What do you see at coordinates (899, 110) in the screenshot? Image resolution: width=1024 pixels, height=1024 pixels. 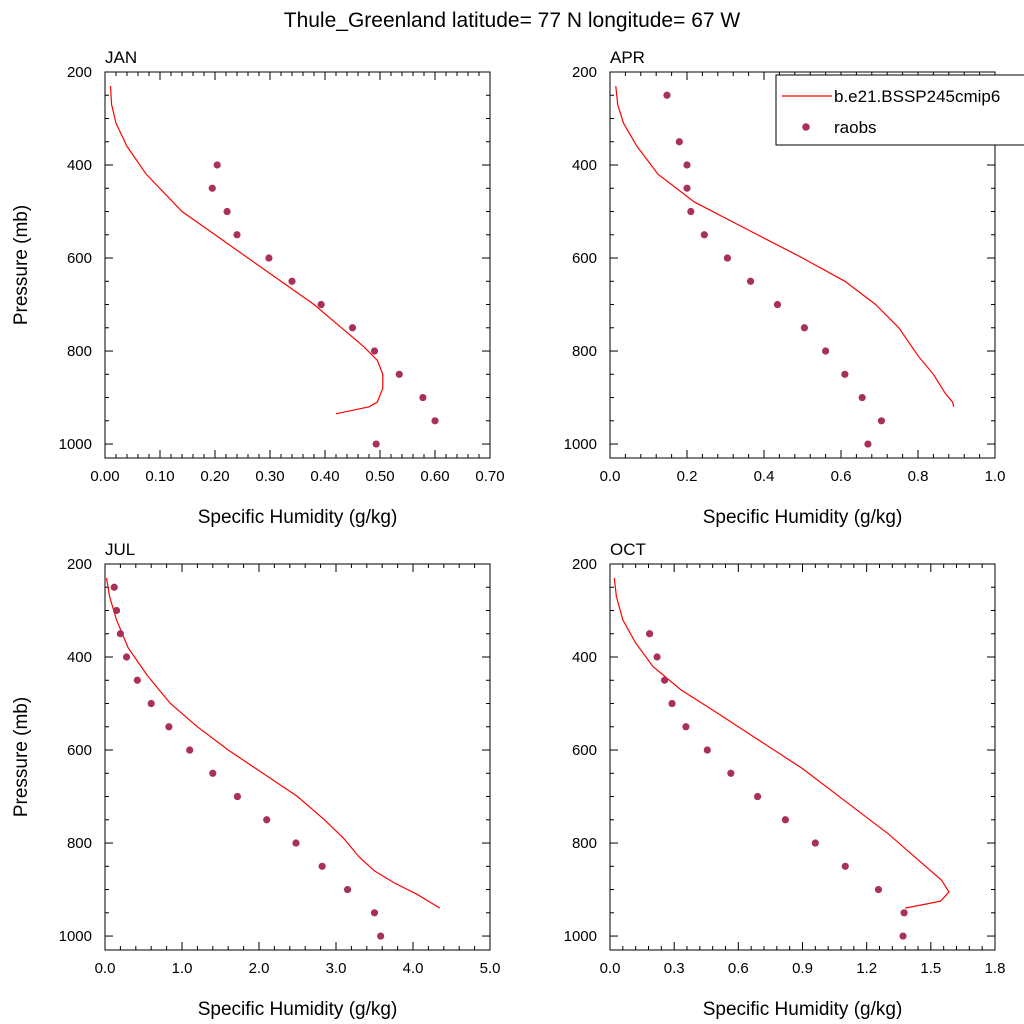 I see `legend: b.e21.BSSP245cmip6 raobs` at bounding box center [899, 110].